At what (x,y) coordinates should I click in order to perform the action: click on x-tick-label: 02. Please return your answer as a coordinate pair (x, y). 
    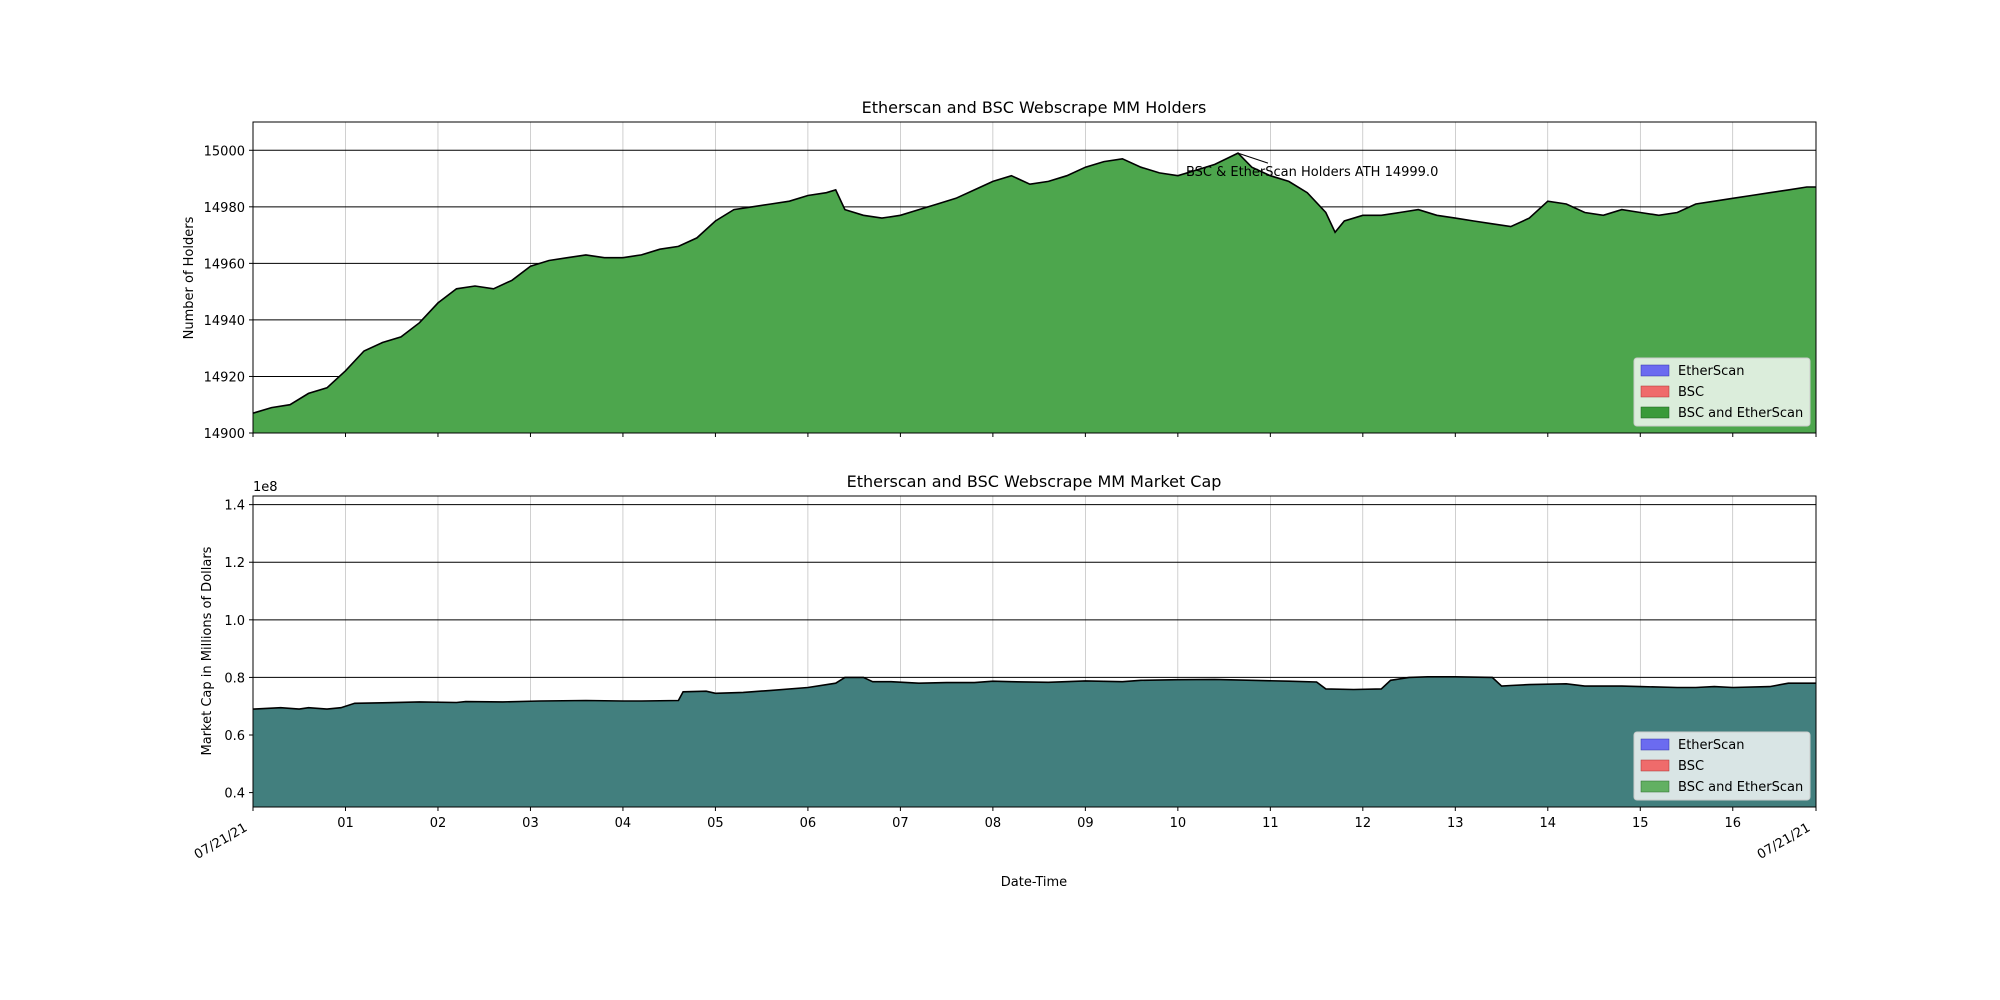
    Looking at the image, I should click on (438, 823).